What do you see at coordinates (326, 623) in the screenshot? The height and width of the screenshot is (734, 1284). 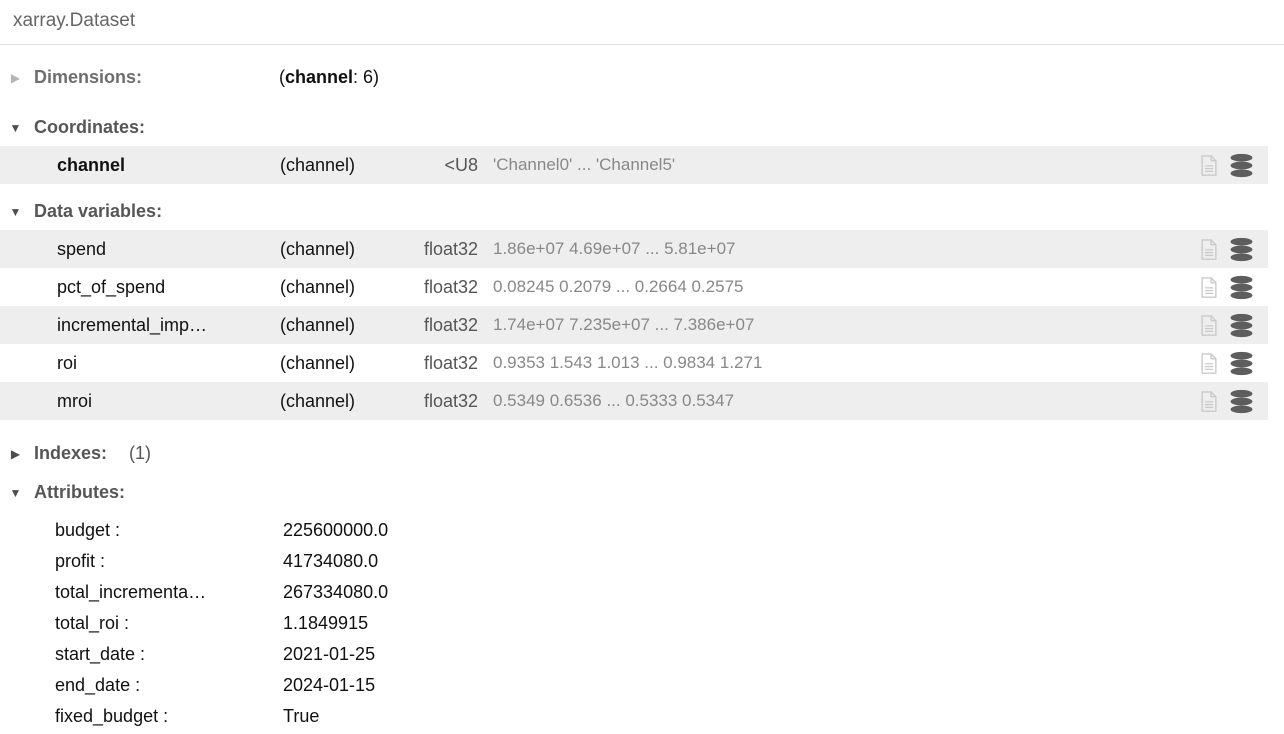 I see `attribute-value: 1.1849915` at bounding box center [326, 623].